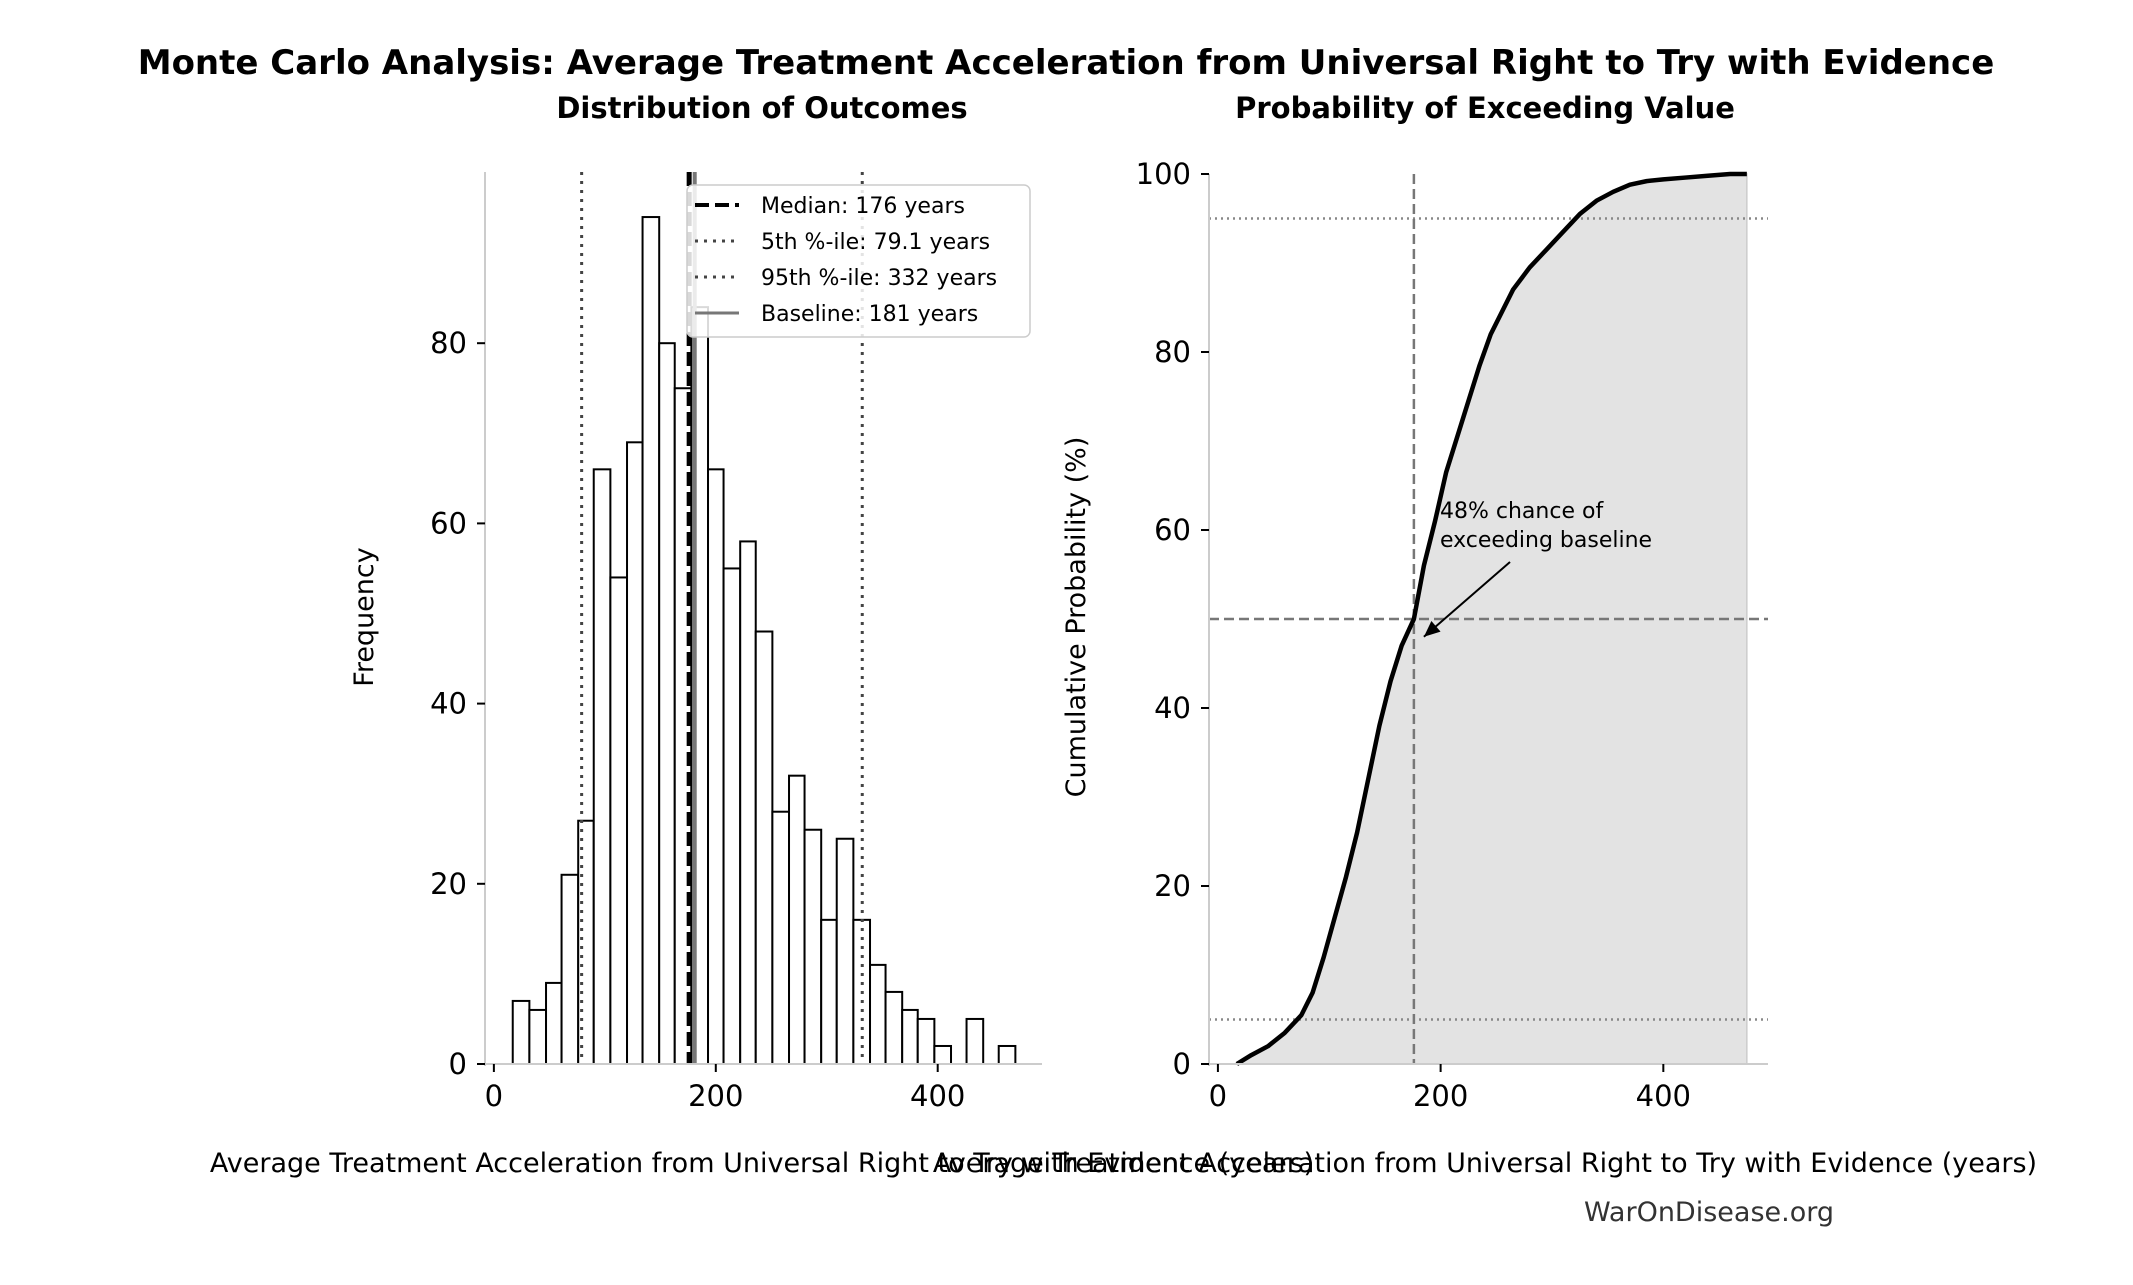  Describe the element at coordinates (1076, 617) in the screenshot. I see `cdf-ylabel: Cumulative Probability (%)` at that location.